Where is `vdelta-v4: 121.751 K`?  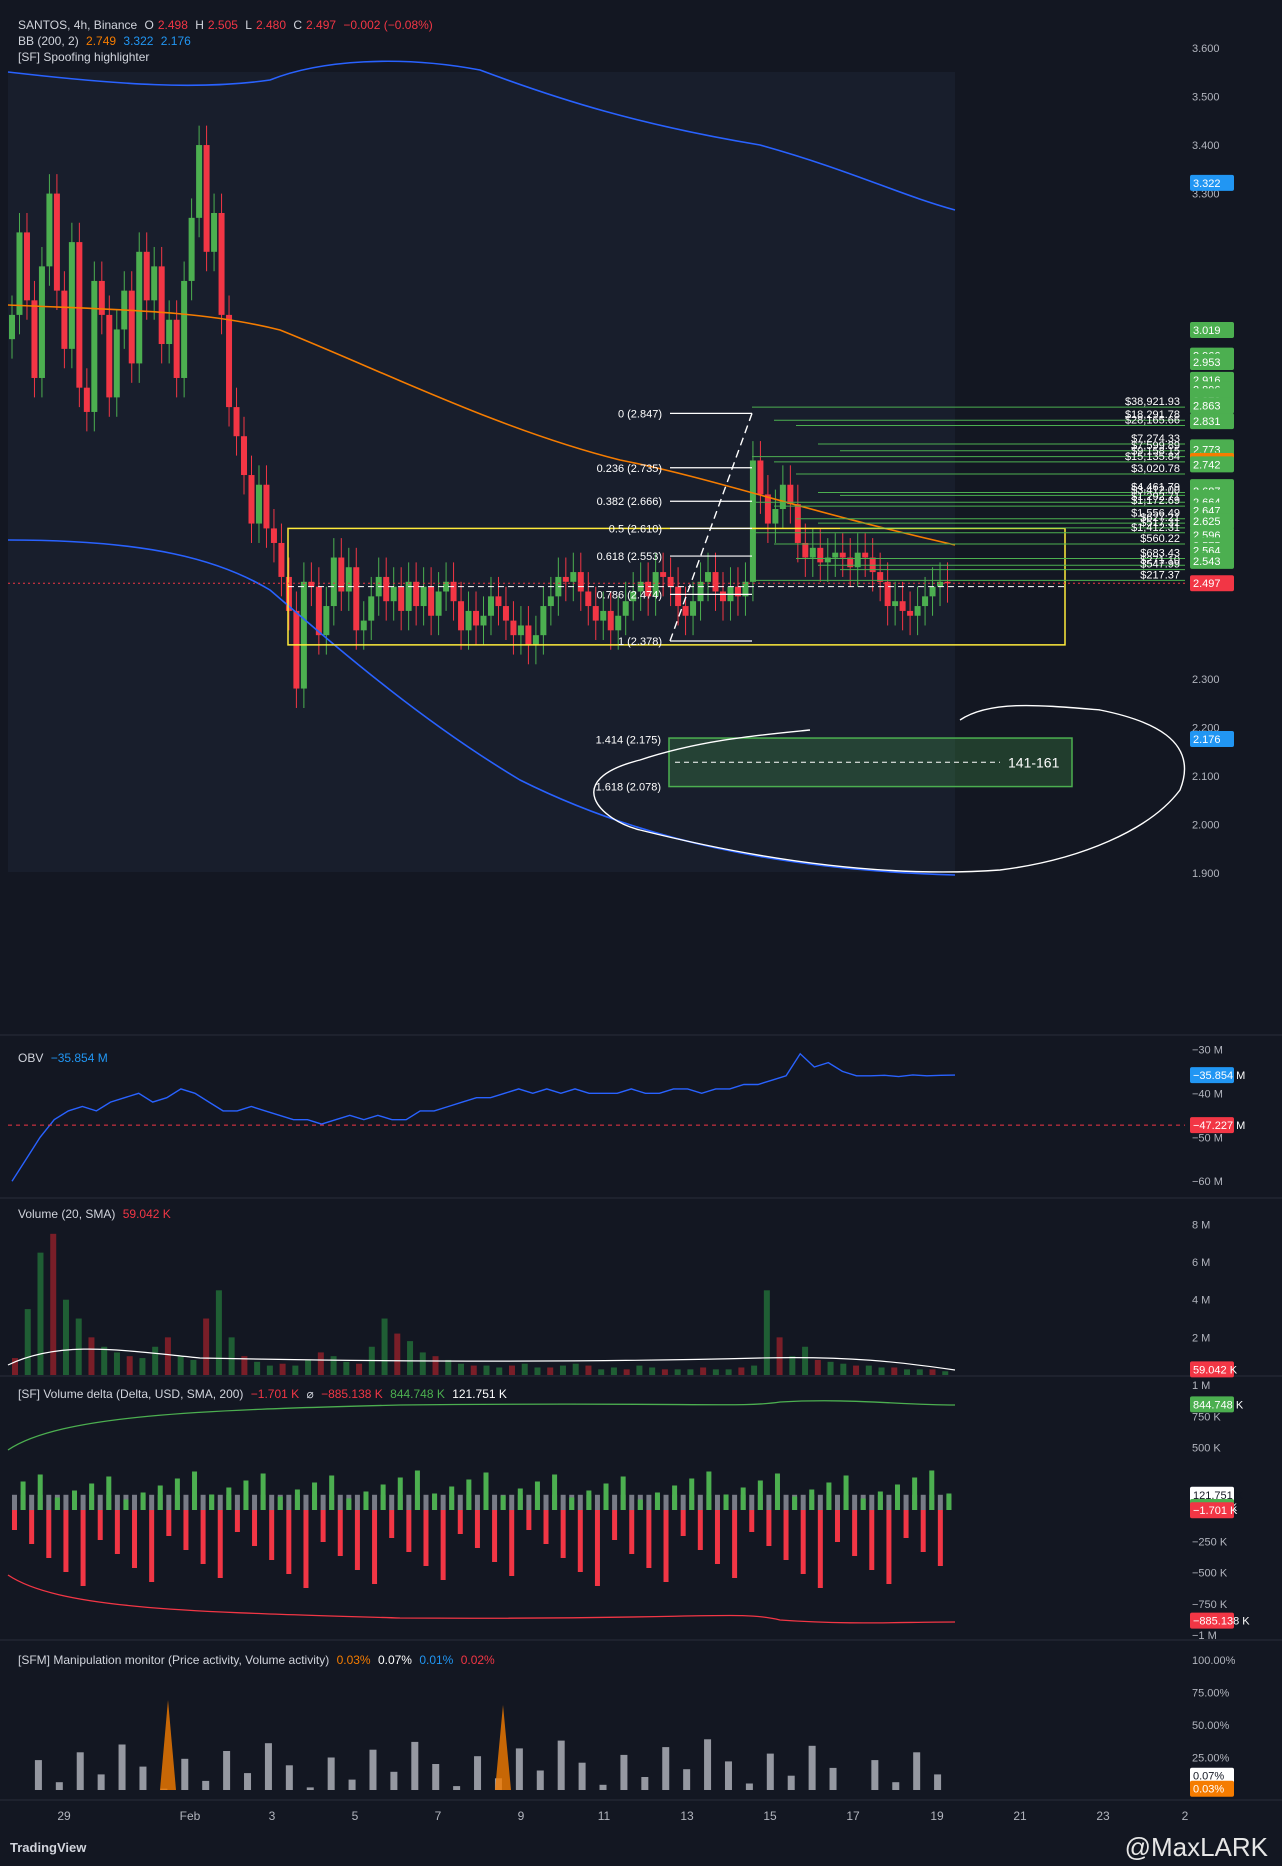
vdelta-v4: 121.751 K is located at coordinates (479, 1394).